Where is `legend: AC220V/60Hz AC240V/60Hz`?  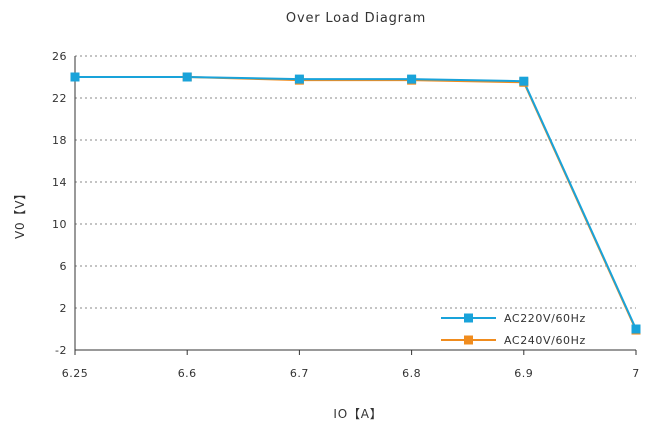 legend: AC220V/60Hz AC240V/60Hz is located at coordinates (513, 329).